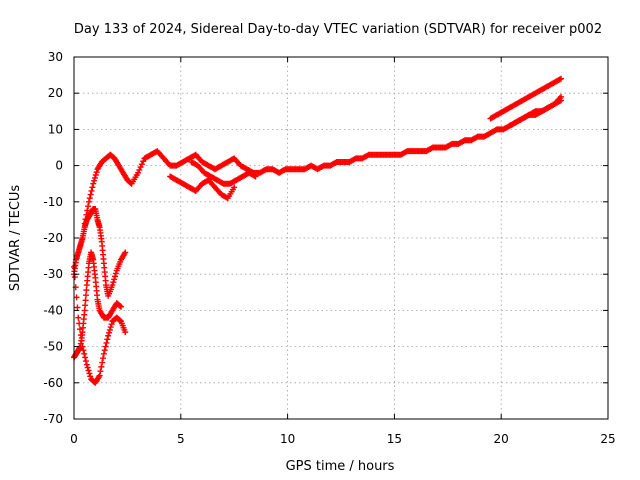  What do you see at coordinates (55, 57) in the screenshot?
I see `y-tick-label: 30` at bounding box center [55, 57].